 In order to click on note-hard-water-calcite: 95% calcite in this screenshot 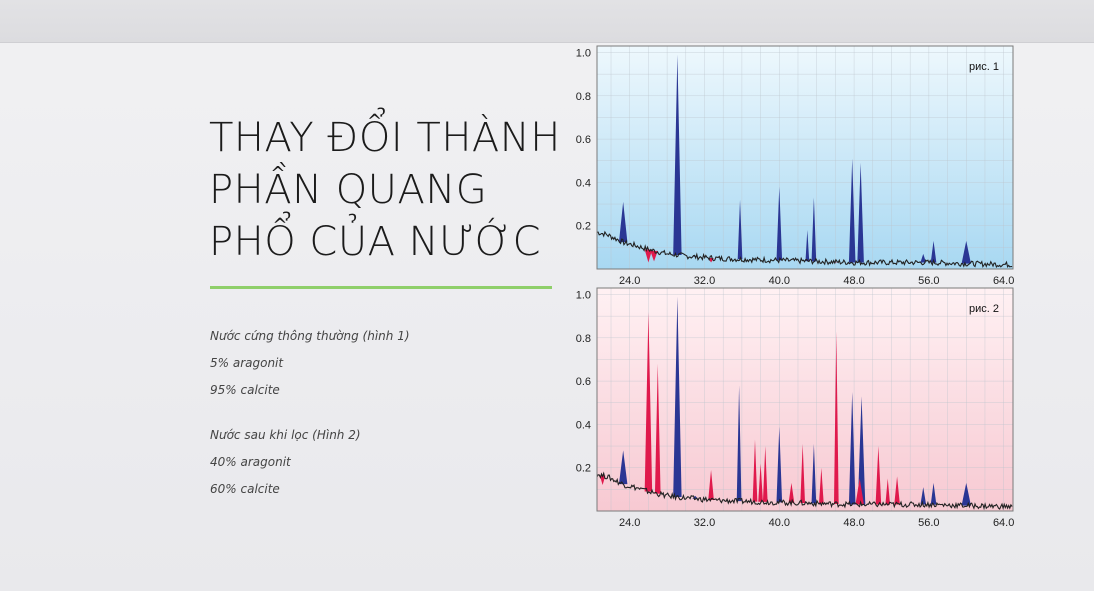, I will do `click(245, 390)`.